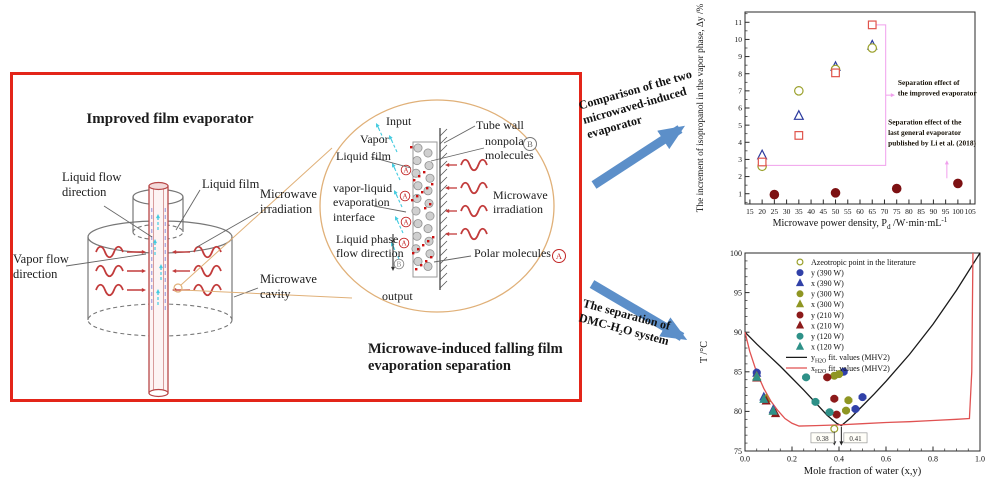 The height and width of the screenshot is (483, 1000). Describe the element at coordinates (740, 193) in the screenshot. I see `svg-text: 1` at that location.